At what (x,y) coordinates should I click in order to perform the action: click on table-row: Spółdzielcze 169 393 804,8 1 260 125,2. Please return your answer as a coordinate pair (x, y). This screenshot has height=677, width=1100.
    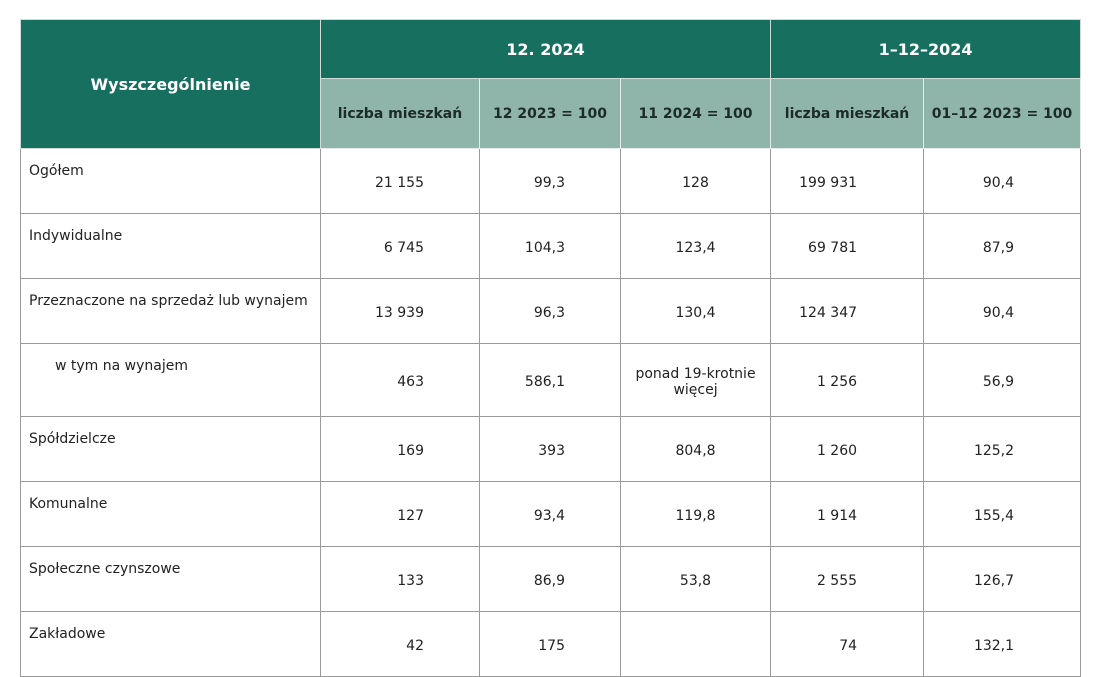
    Looking at the image, I should click on (551, 449).